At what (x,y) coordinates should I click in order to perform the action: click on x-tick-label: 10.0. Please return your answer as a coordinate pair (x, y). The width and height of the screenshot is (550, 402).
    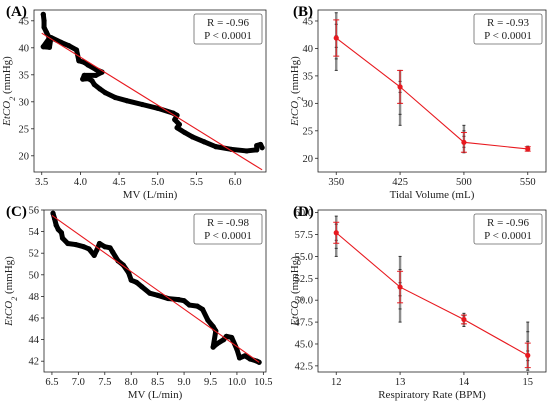
    Looking at the image, I should click on (237, 382).